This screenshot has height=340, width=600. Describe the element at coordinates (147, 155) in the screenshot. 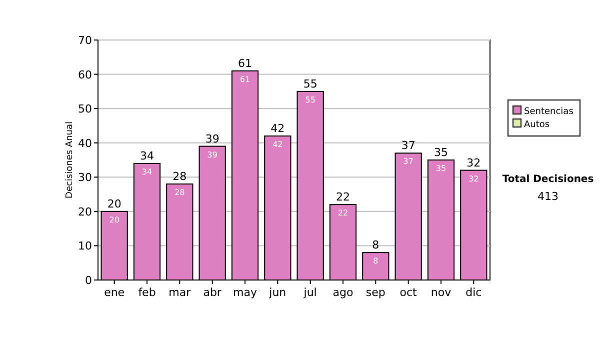

I see `total-label: 34` at that location.